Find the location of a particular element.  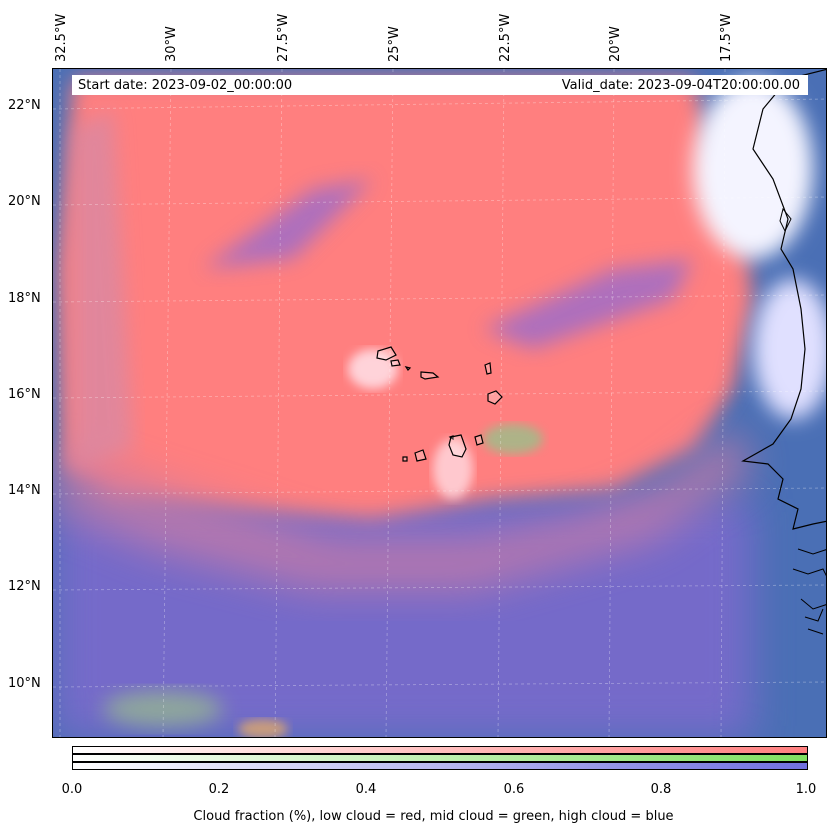

mixed-cloud-patch is located at coordinates (263, 728).